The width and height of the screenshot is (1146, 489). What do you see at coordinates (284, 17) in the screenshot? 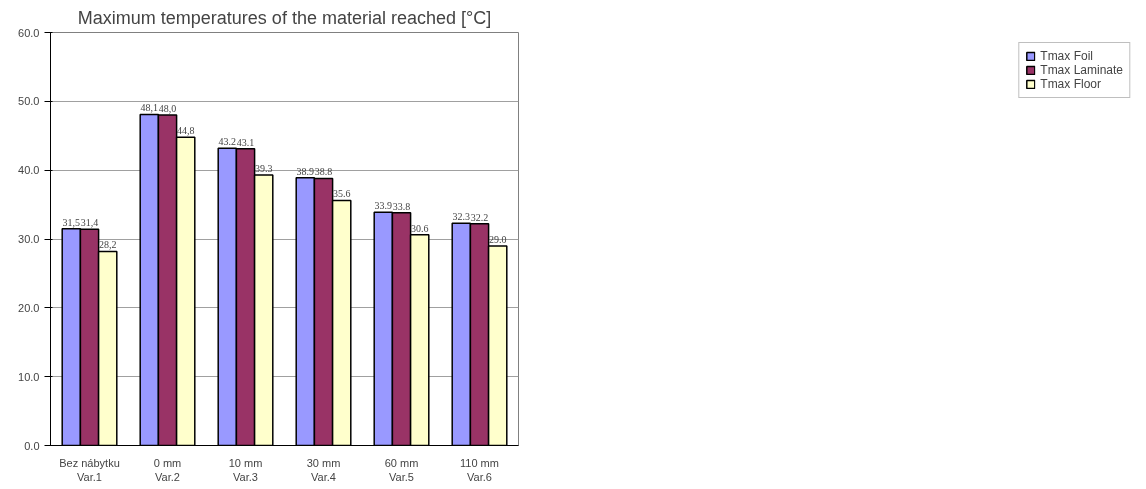
I see `chart-title: Maximum temperatures of the material reached [°C]` at bounding box center [284, 17].